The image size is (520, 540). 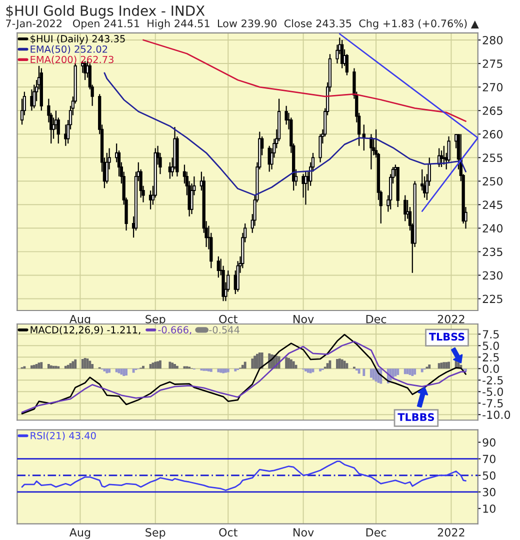 I want to click on legend-label: -0.666,, so click(x=175, y=330).